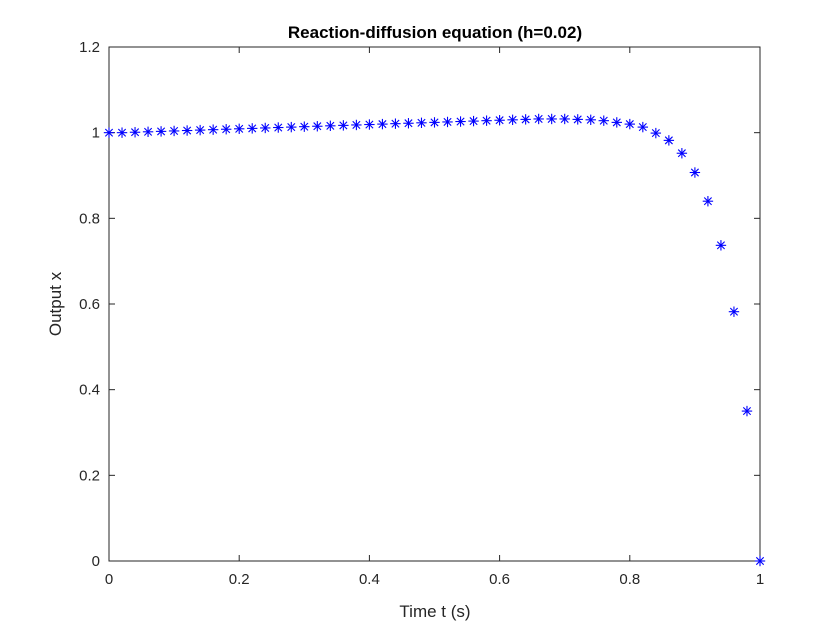 This screenshot has width=840, height=630. What do you see at coordinates (369, 579) in the screenshot?
I see `x-tick-label: 0.4` at bounding box center [369, 579].